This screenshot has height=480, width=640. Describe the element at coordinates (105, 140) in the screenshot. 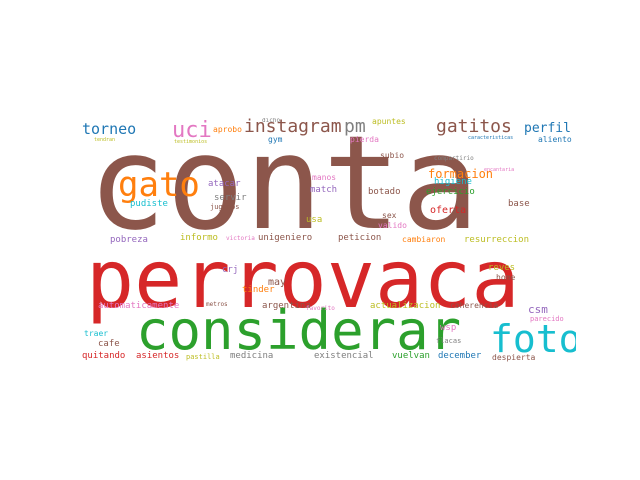

I see `cloud-word: tendran` at that location.